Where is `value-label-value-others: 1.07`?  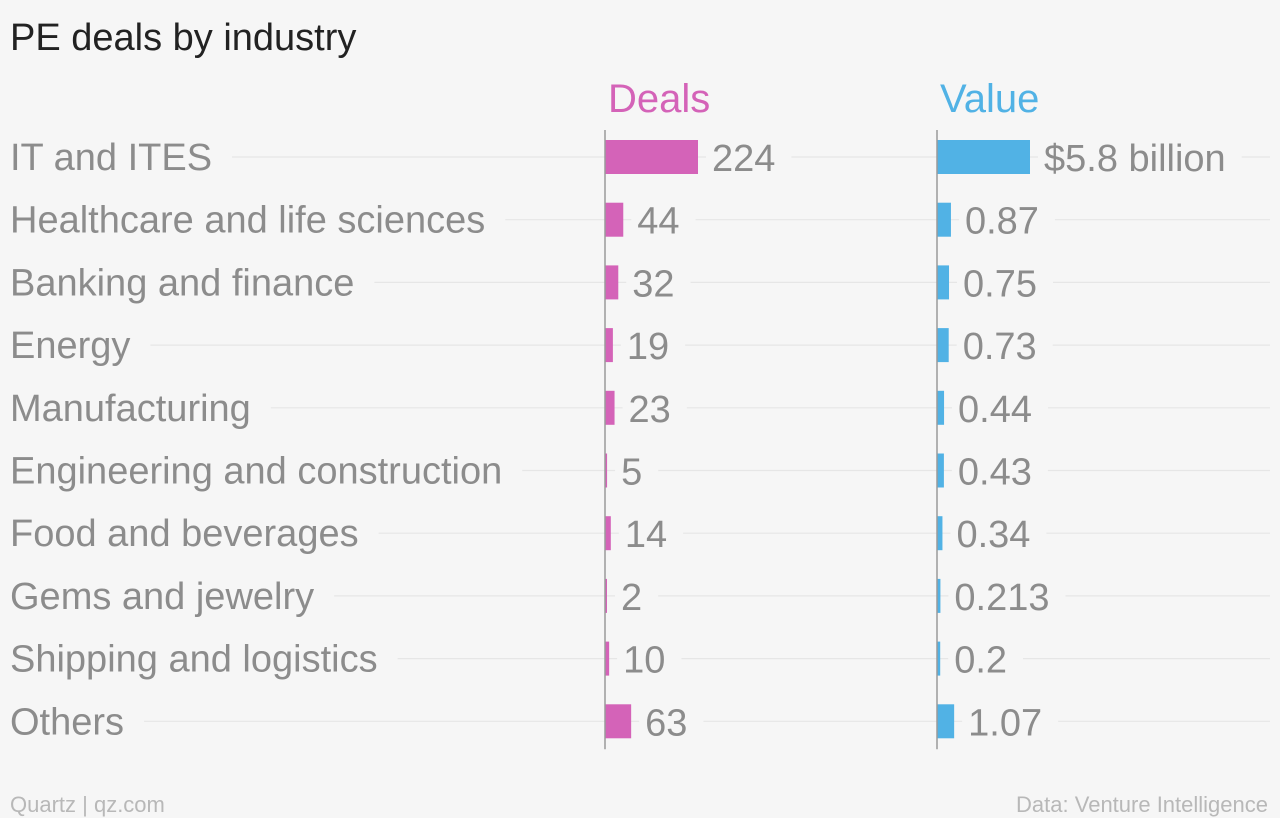 value-label-value-others: 1.07 is located at coordinates (1005, 723).